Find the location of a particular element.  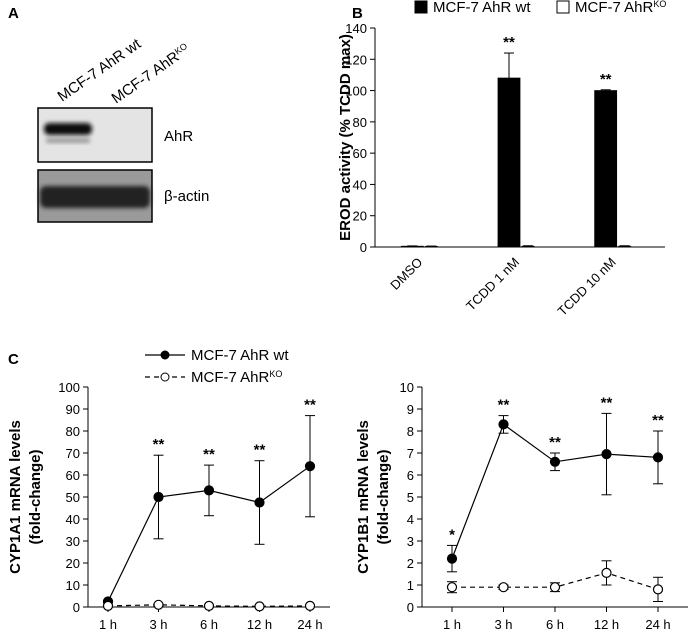

y-tick-label: 1 is located at coordinates (410, 585).